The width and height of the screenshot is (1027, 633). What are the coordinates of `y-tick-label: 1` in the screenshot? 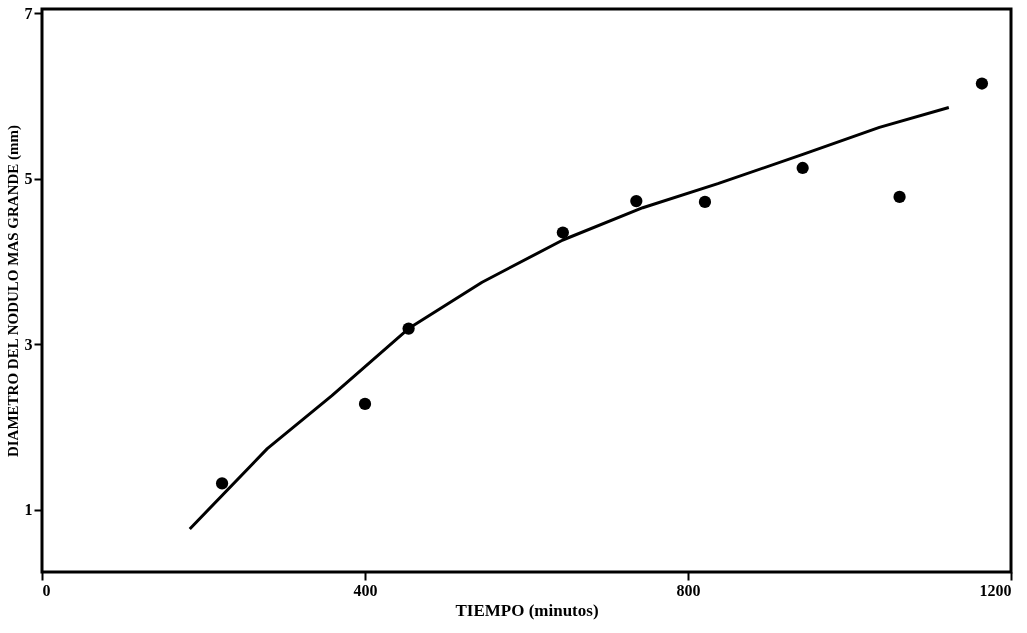 It's located at (28, 510).